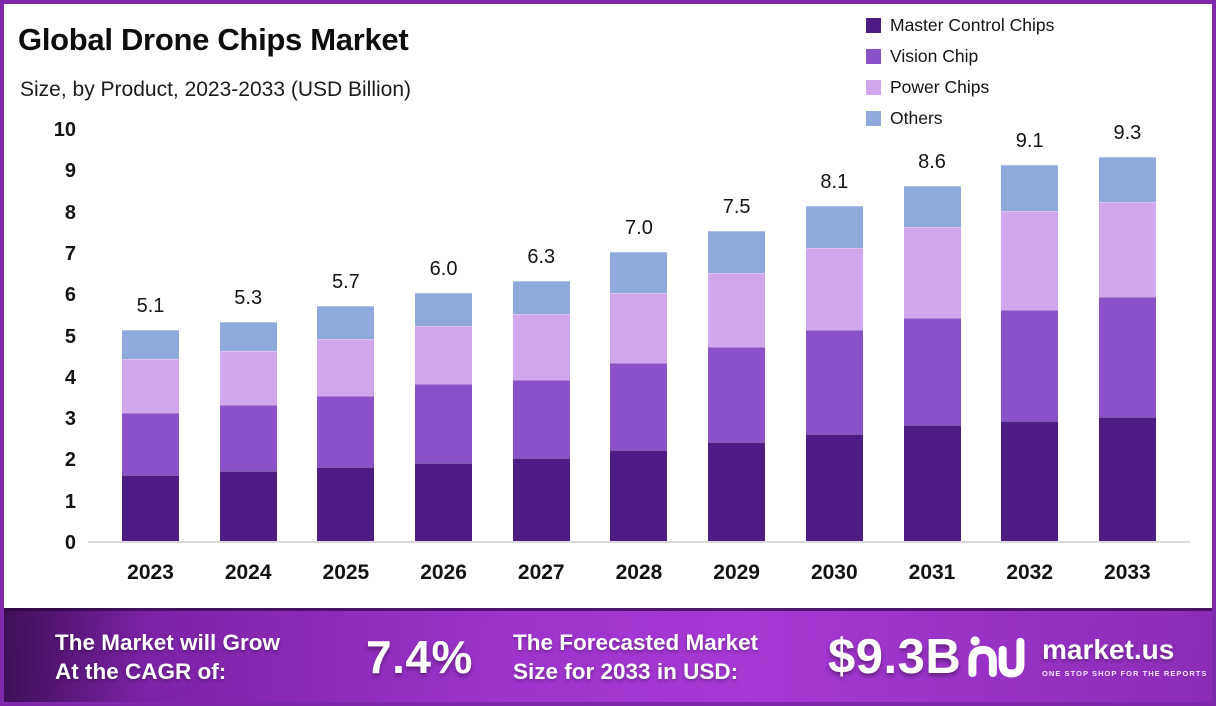 This screenshot has height=706, width=1216. What do you see at coordinates (960, 118) in the screenshot?
I see `legend-item-others: Others` at bounding box center [960, 118].